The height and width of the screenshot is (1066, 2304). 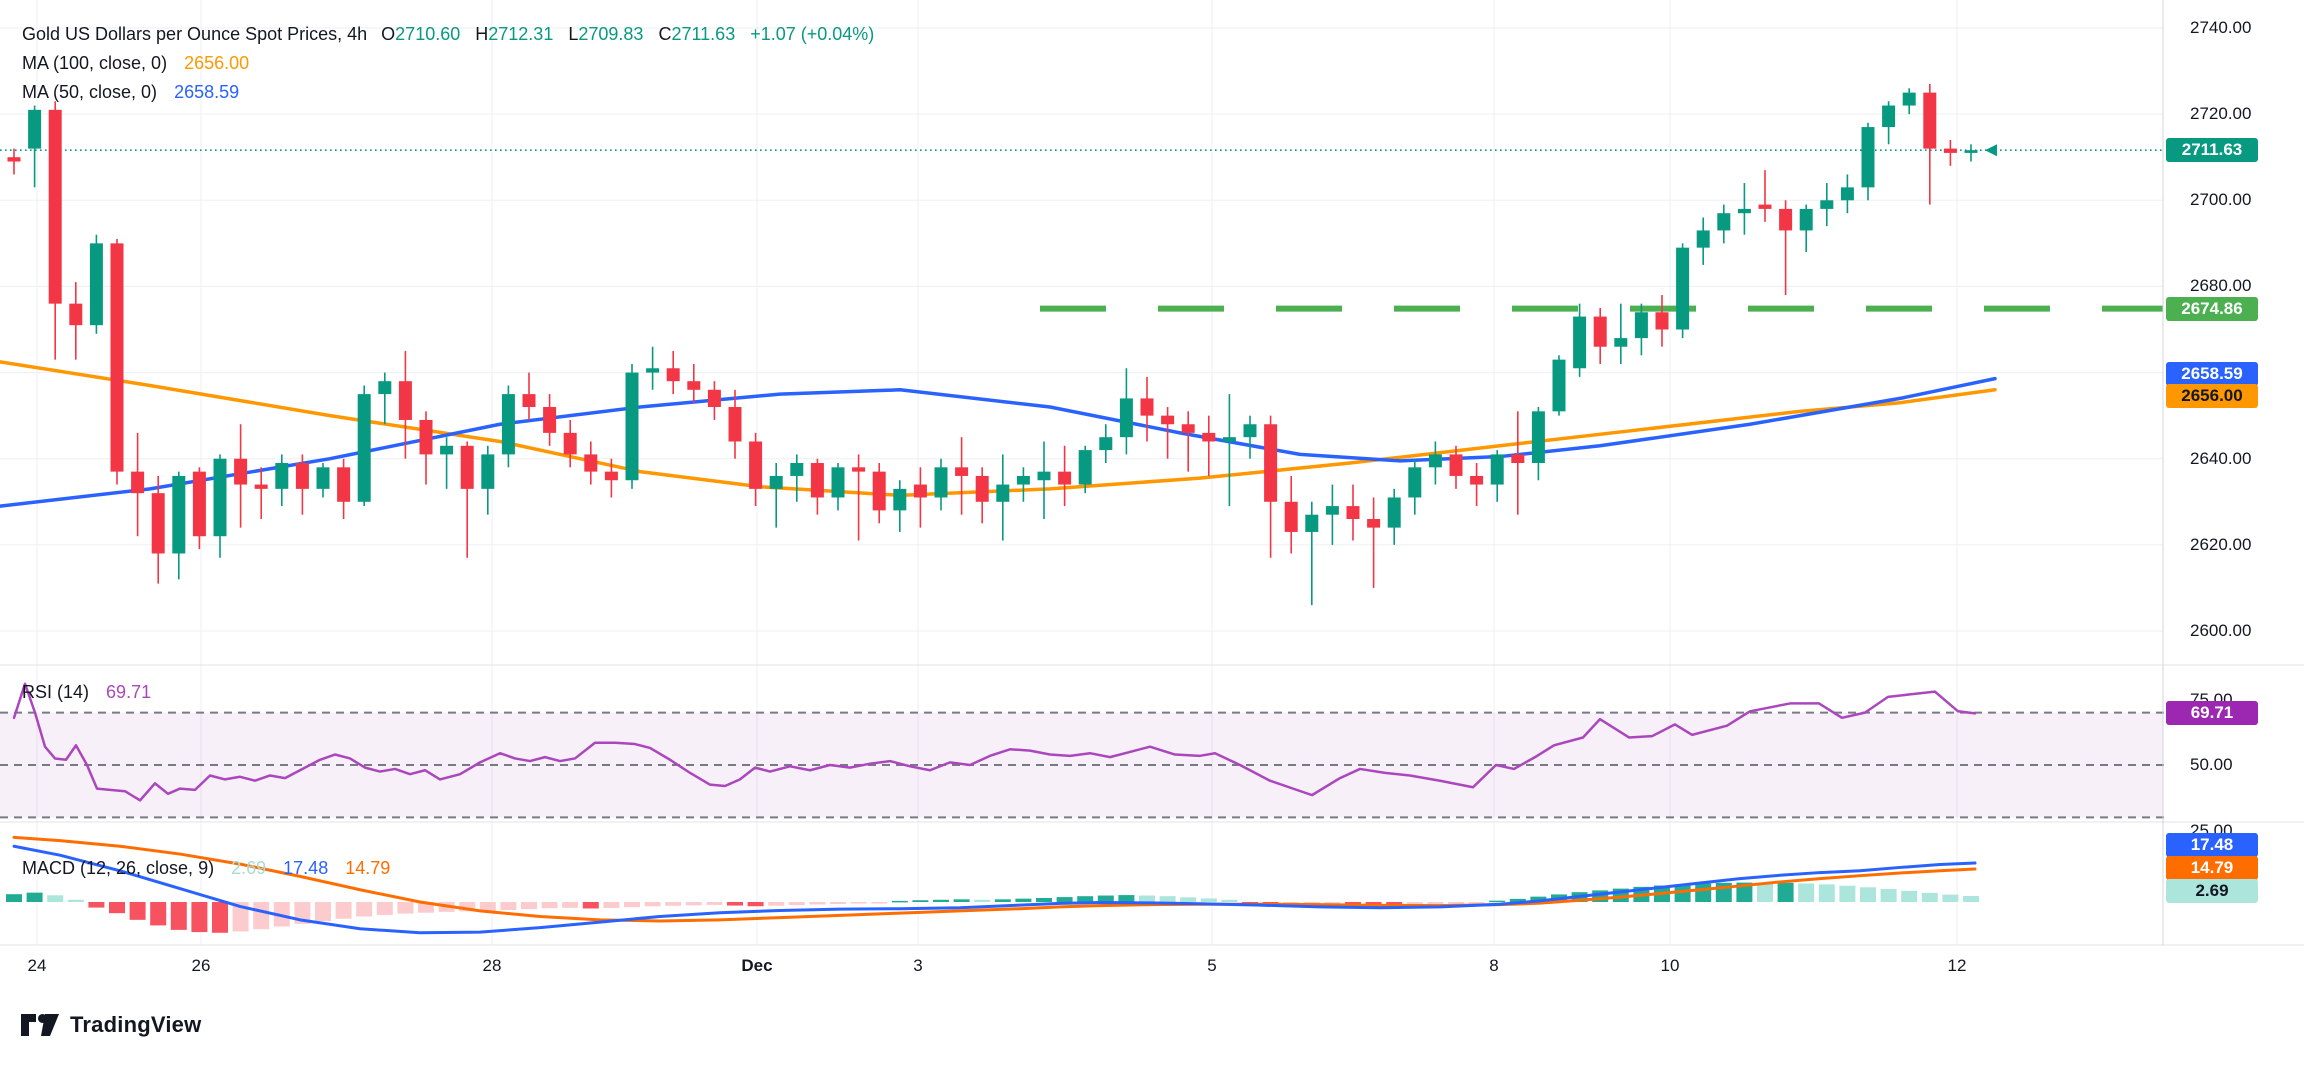 I want to click on price-axis, so click(x=2234, y=472).